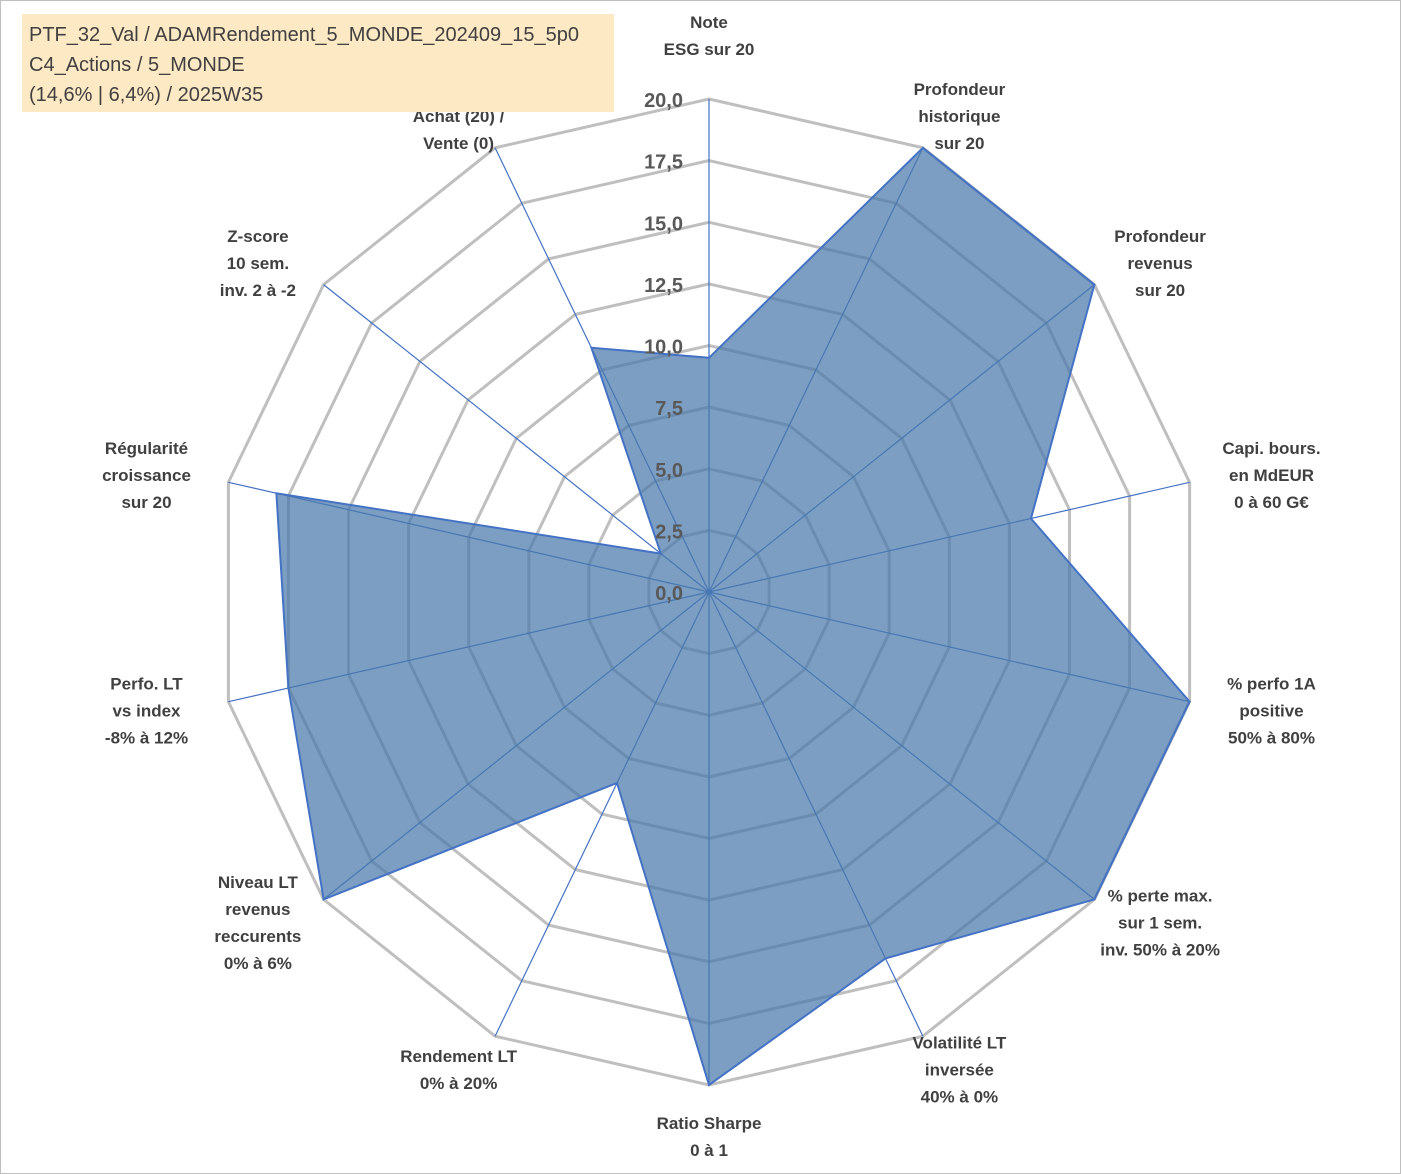 The image size is (1401, 1174). Describe the element at coordinates (663, 101) in the screenshot. I see `tick-label: 20,0` at that location.